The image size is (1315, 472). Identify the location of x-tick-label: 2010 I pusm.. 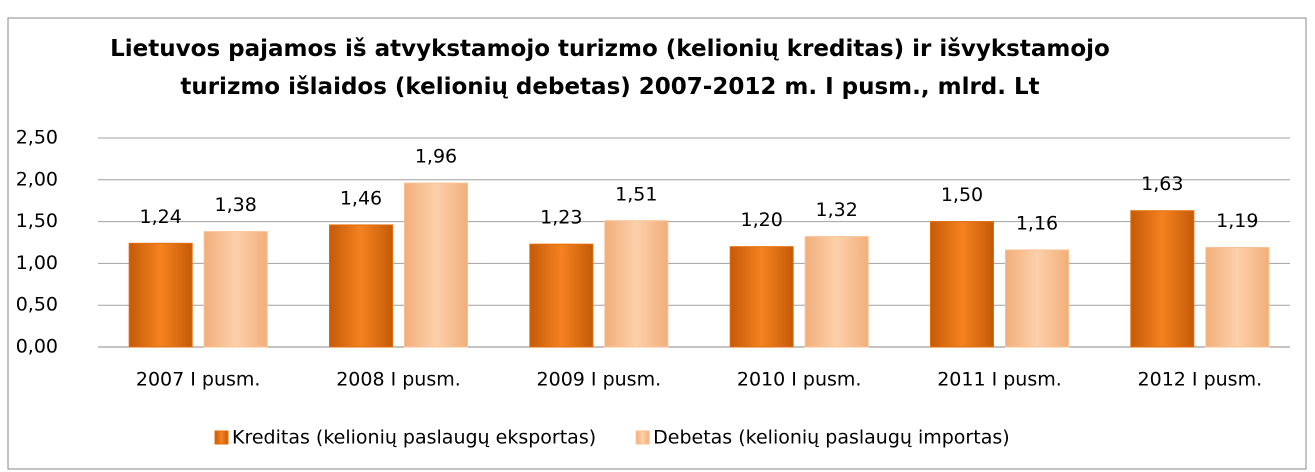
(799, 380).